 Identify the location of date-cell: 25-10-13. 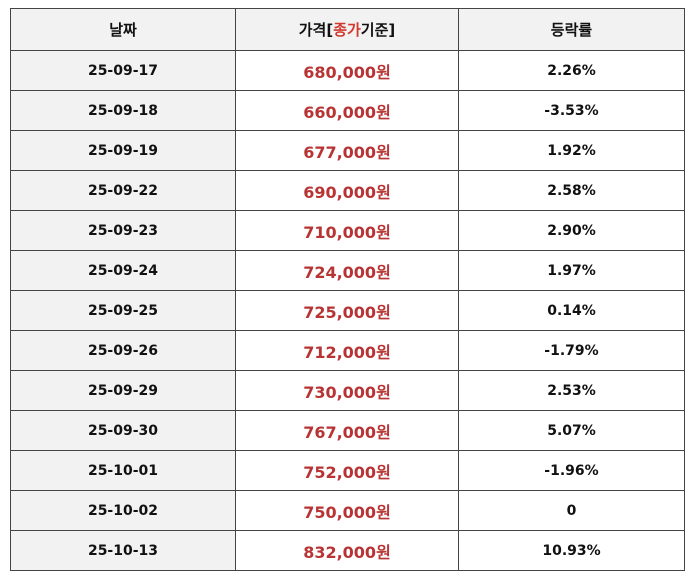
(123, 550).